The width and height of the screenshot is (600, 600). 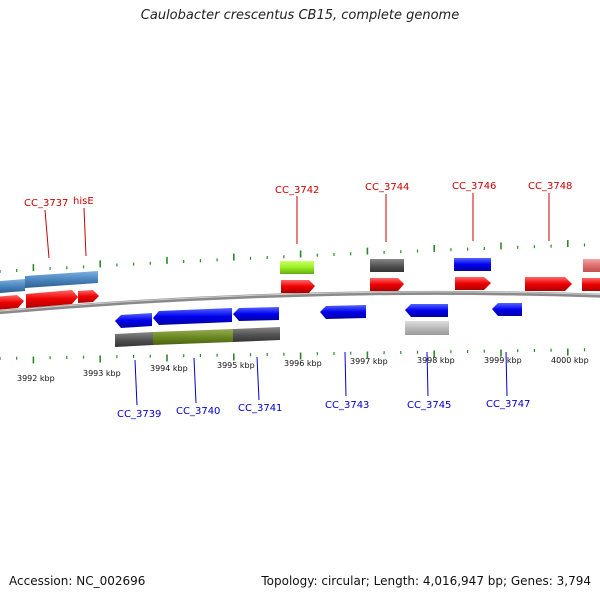 I want to click on gene-arrow-cc3745, so click(x=426, y=310).